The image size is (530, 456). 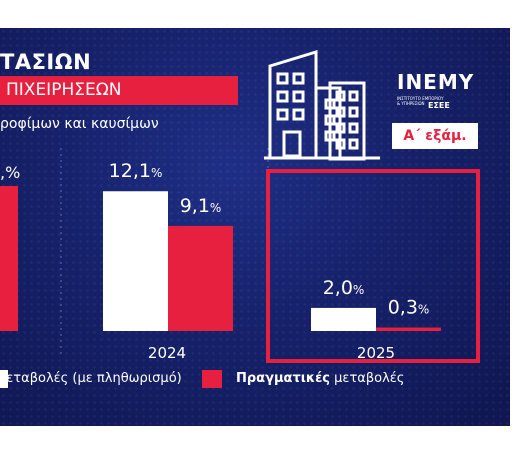 What do you see at coordinates (9, 258) in the screenshot?
I see `bar-partial-real` at bounding box center [9, 258].